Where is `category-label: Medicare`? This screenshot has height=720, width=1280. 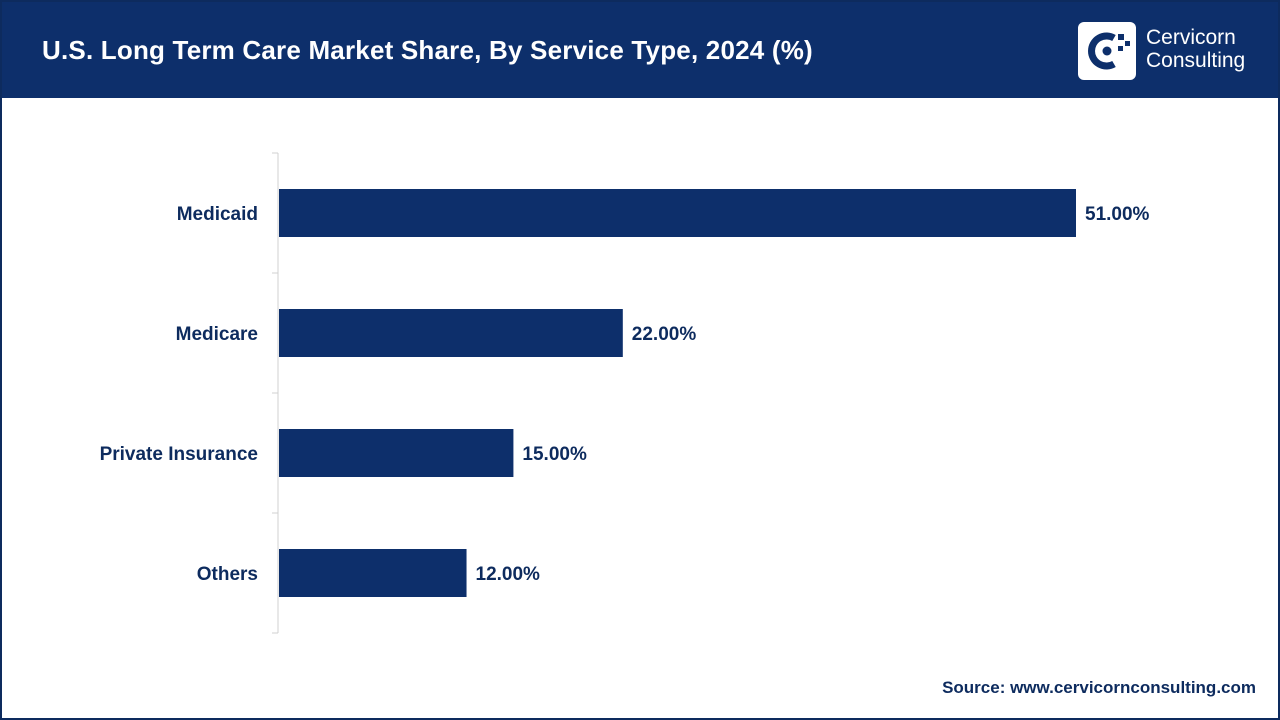
category-label: Medicare is located at coordinates (217, 334).